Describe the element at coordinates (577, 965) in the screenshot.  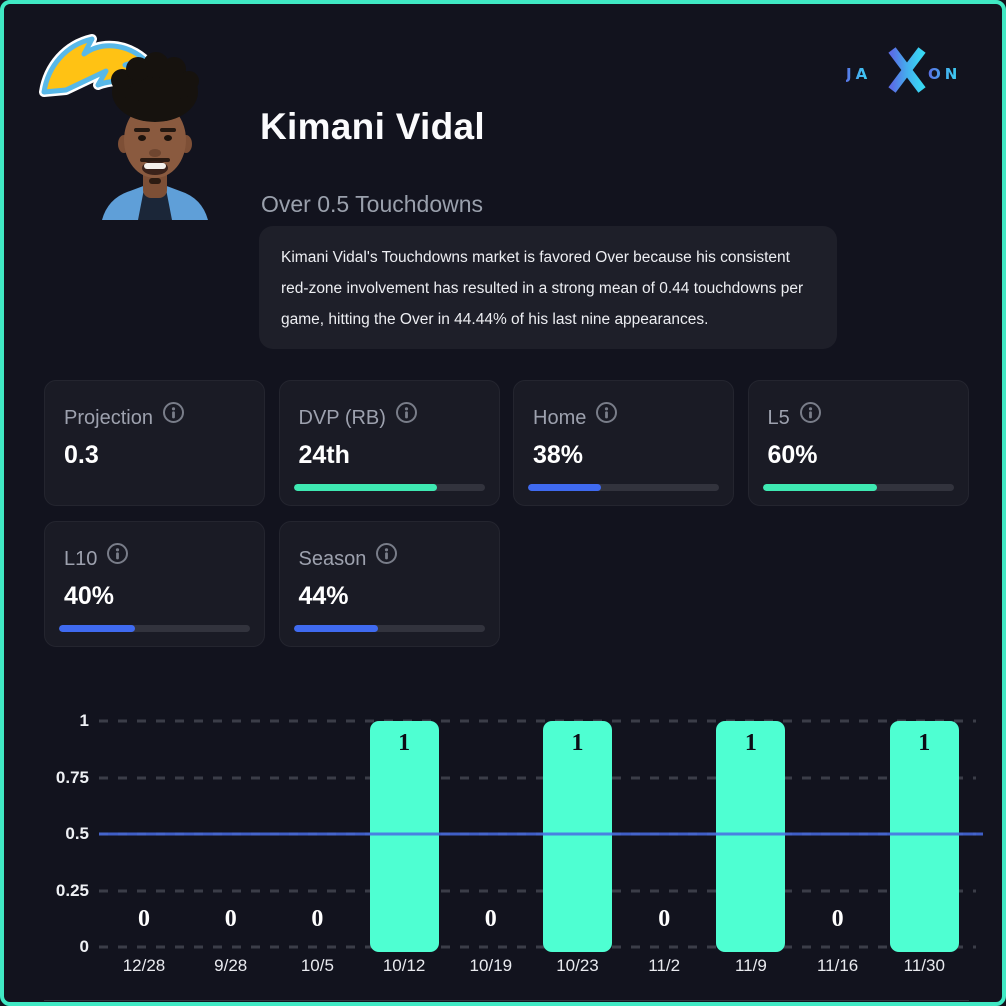
I see `x-tick-label: 10/23` at that location.